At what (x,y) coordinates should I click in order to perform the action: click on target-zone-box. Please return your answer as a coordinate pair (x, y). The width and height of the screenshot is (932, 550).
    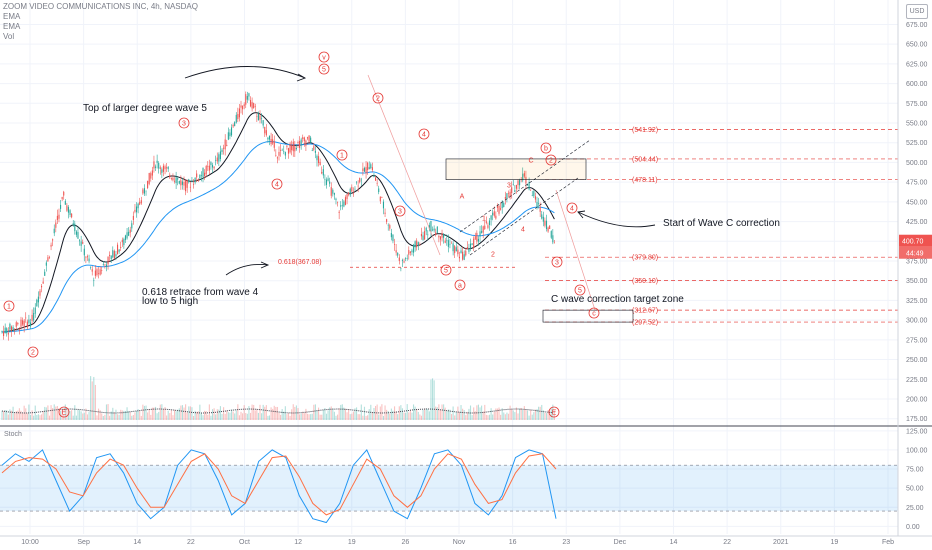
    Looking at the image, I should click on (588, 316).